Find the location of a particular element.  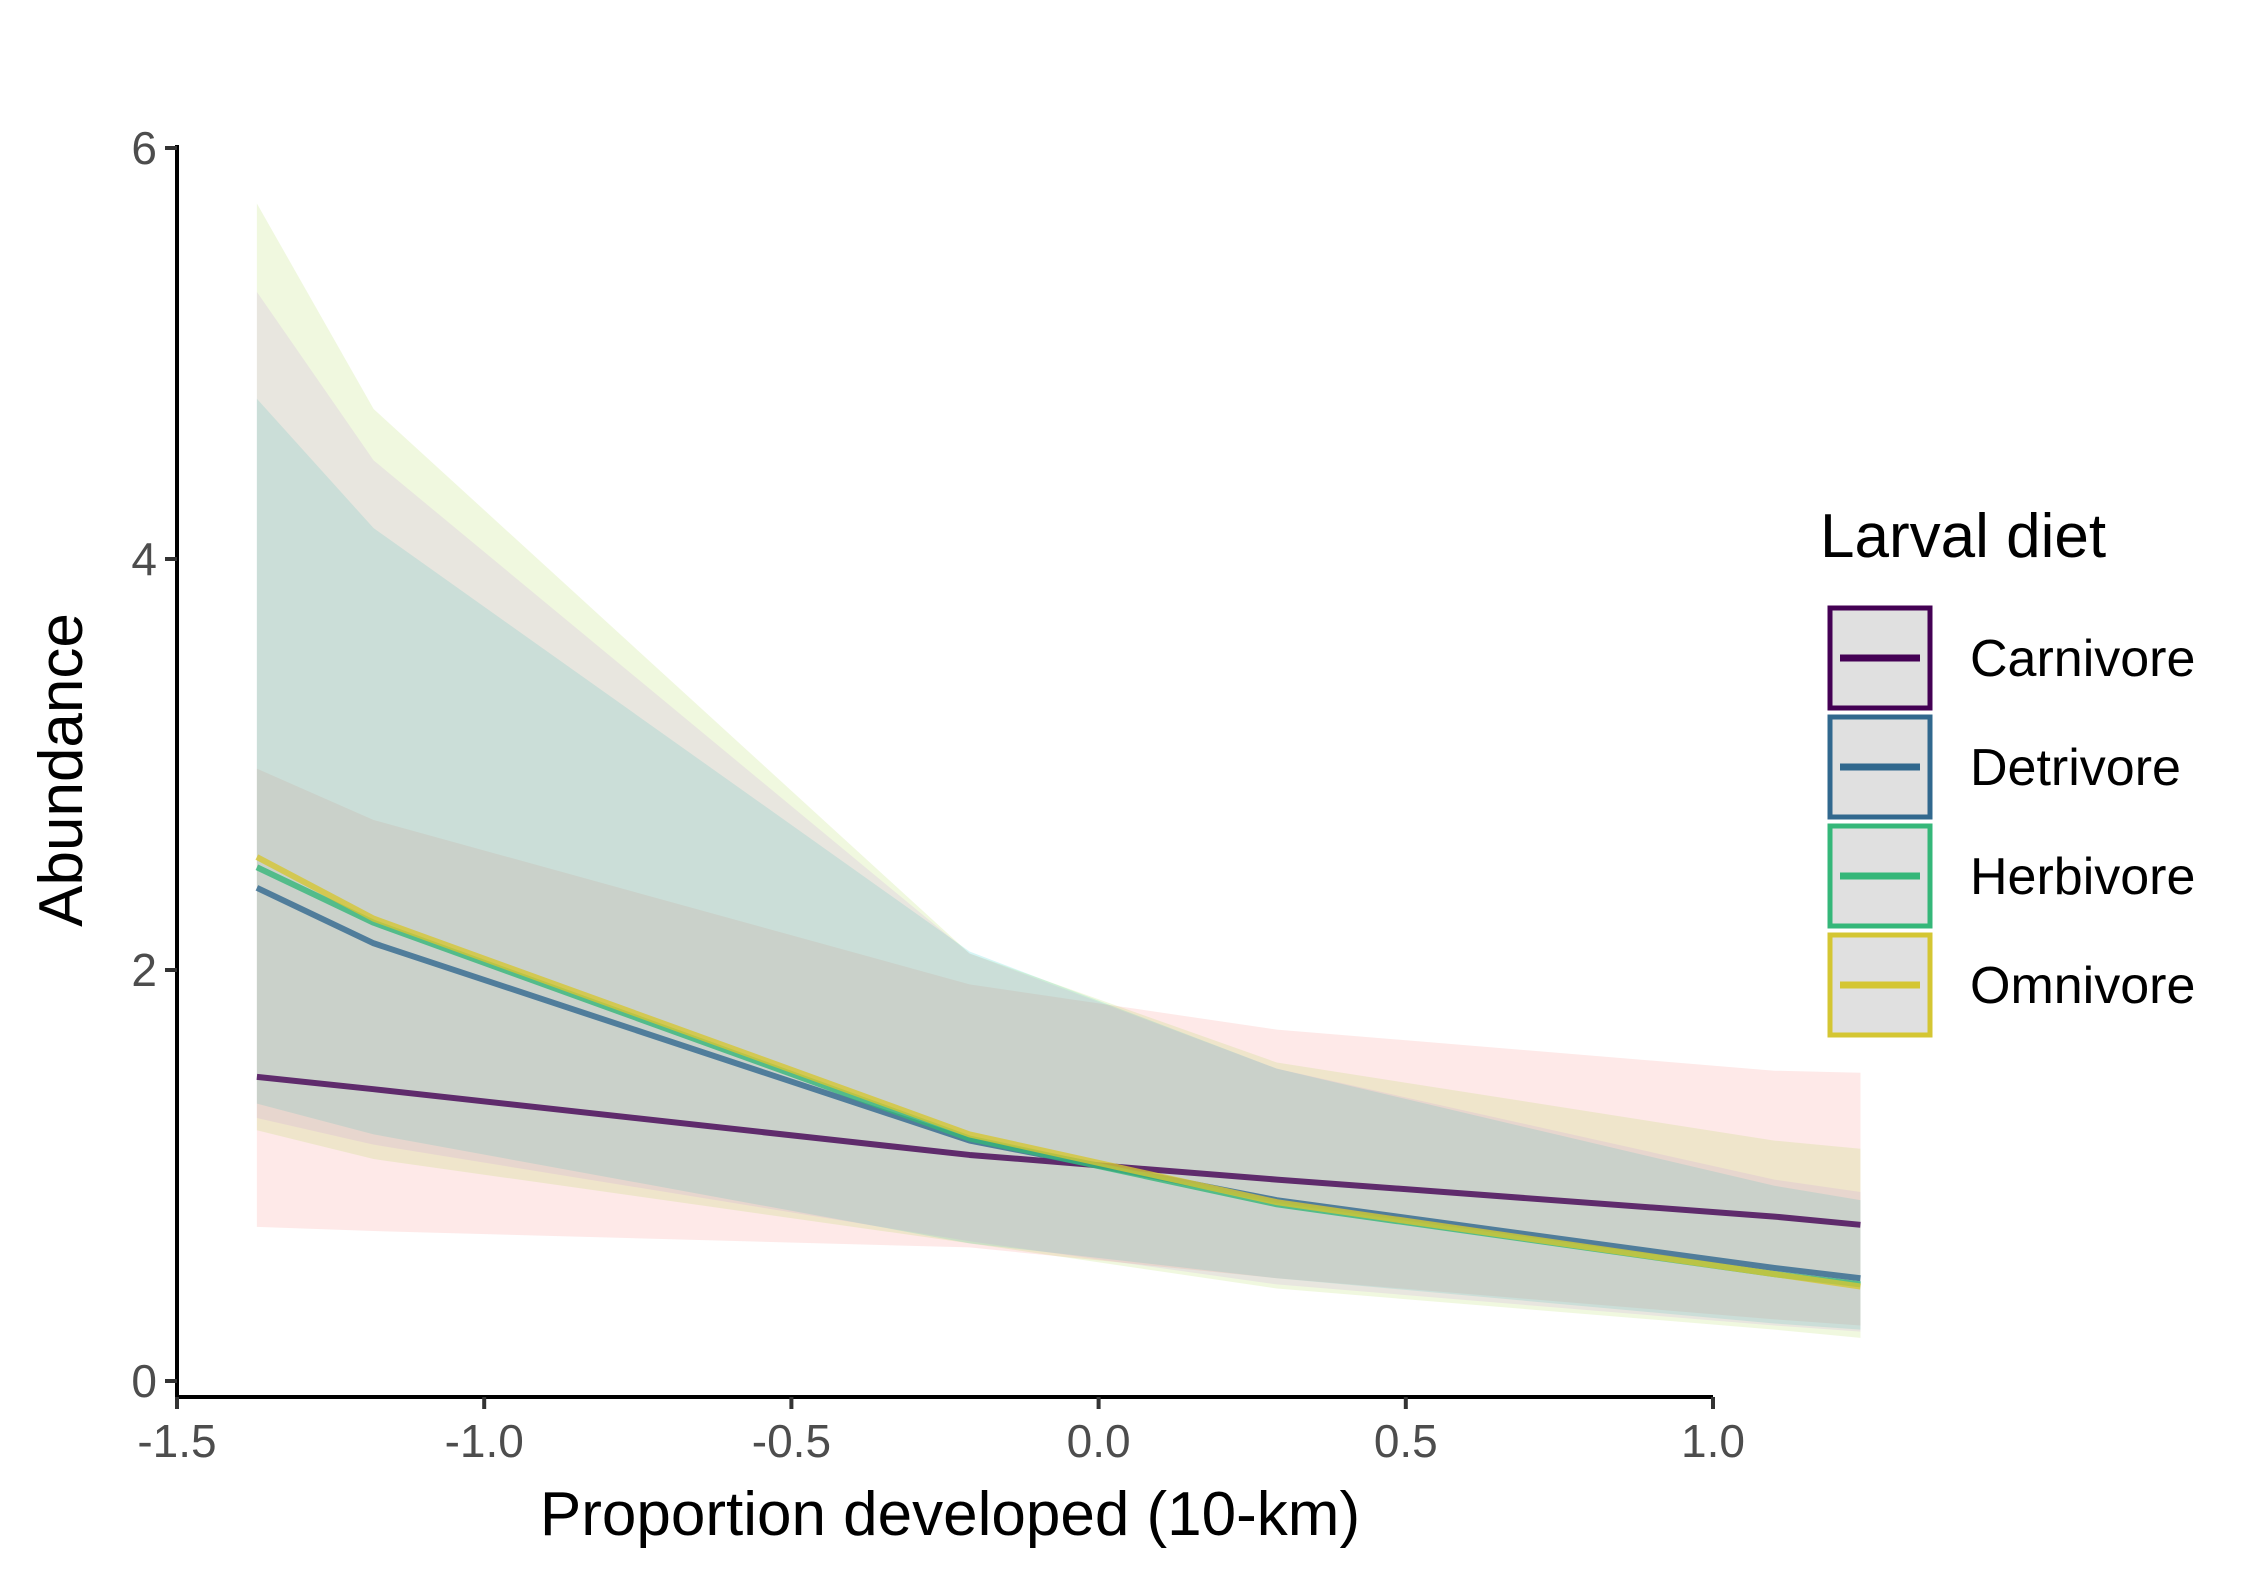

y-tick-label: 4 is located at coordinates (144, 559).